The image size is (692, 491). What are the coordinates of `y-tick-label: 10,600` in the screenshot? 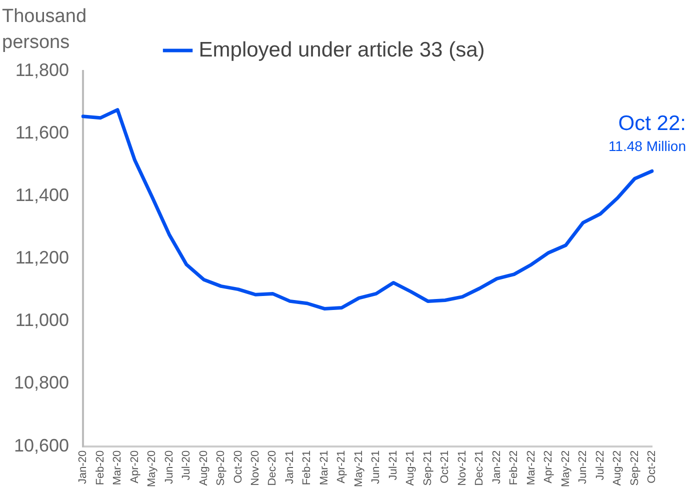 It's located at (42, 445).